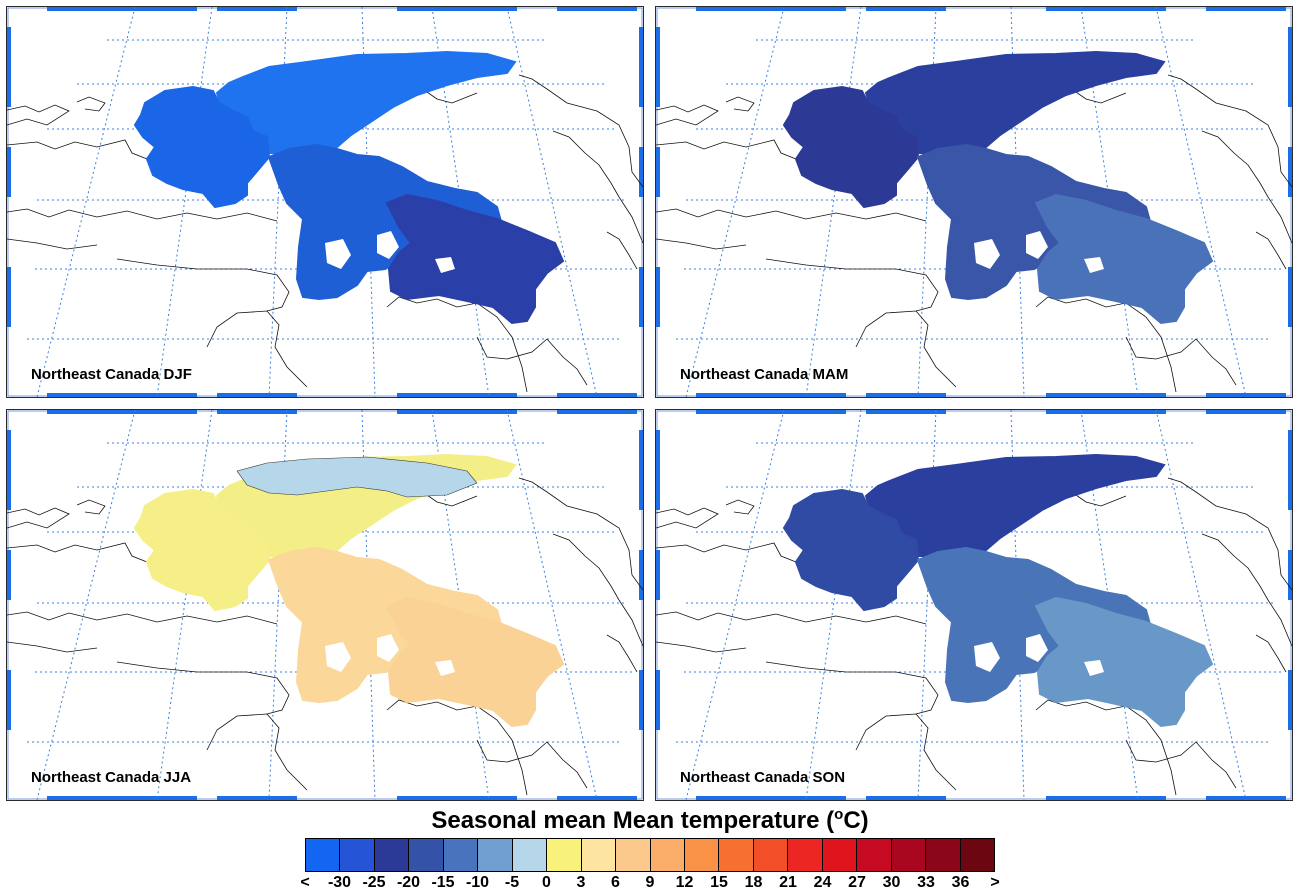 The image size is (1300, 896). Describe the element at coordinates (856, 820) in the screenshot. I see `colorbar-title-suffix: C)` at that location.